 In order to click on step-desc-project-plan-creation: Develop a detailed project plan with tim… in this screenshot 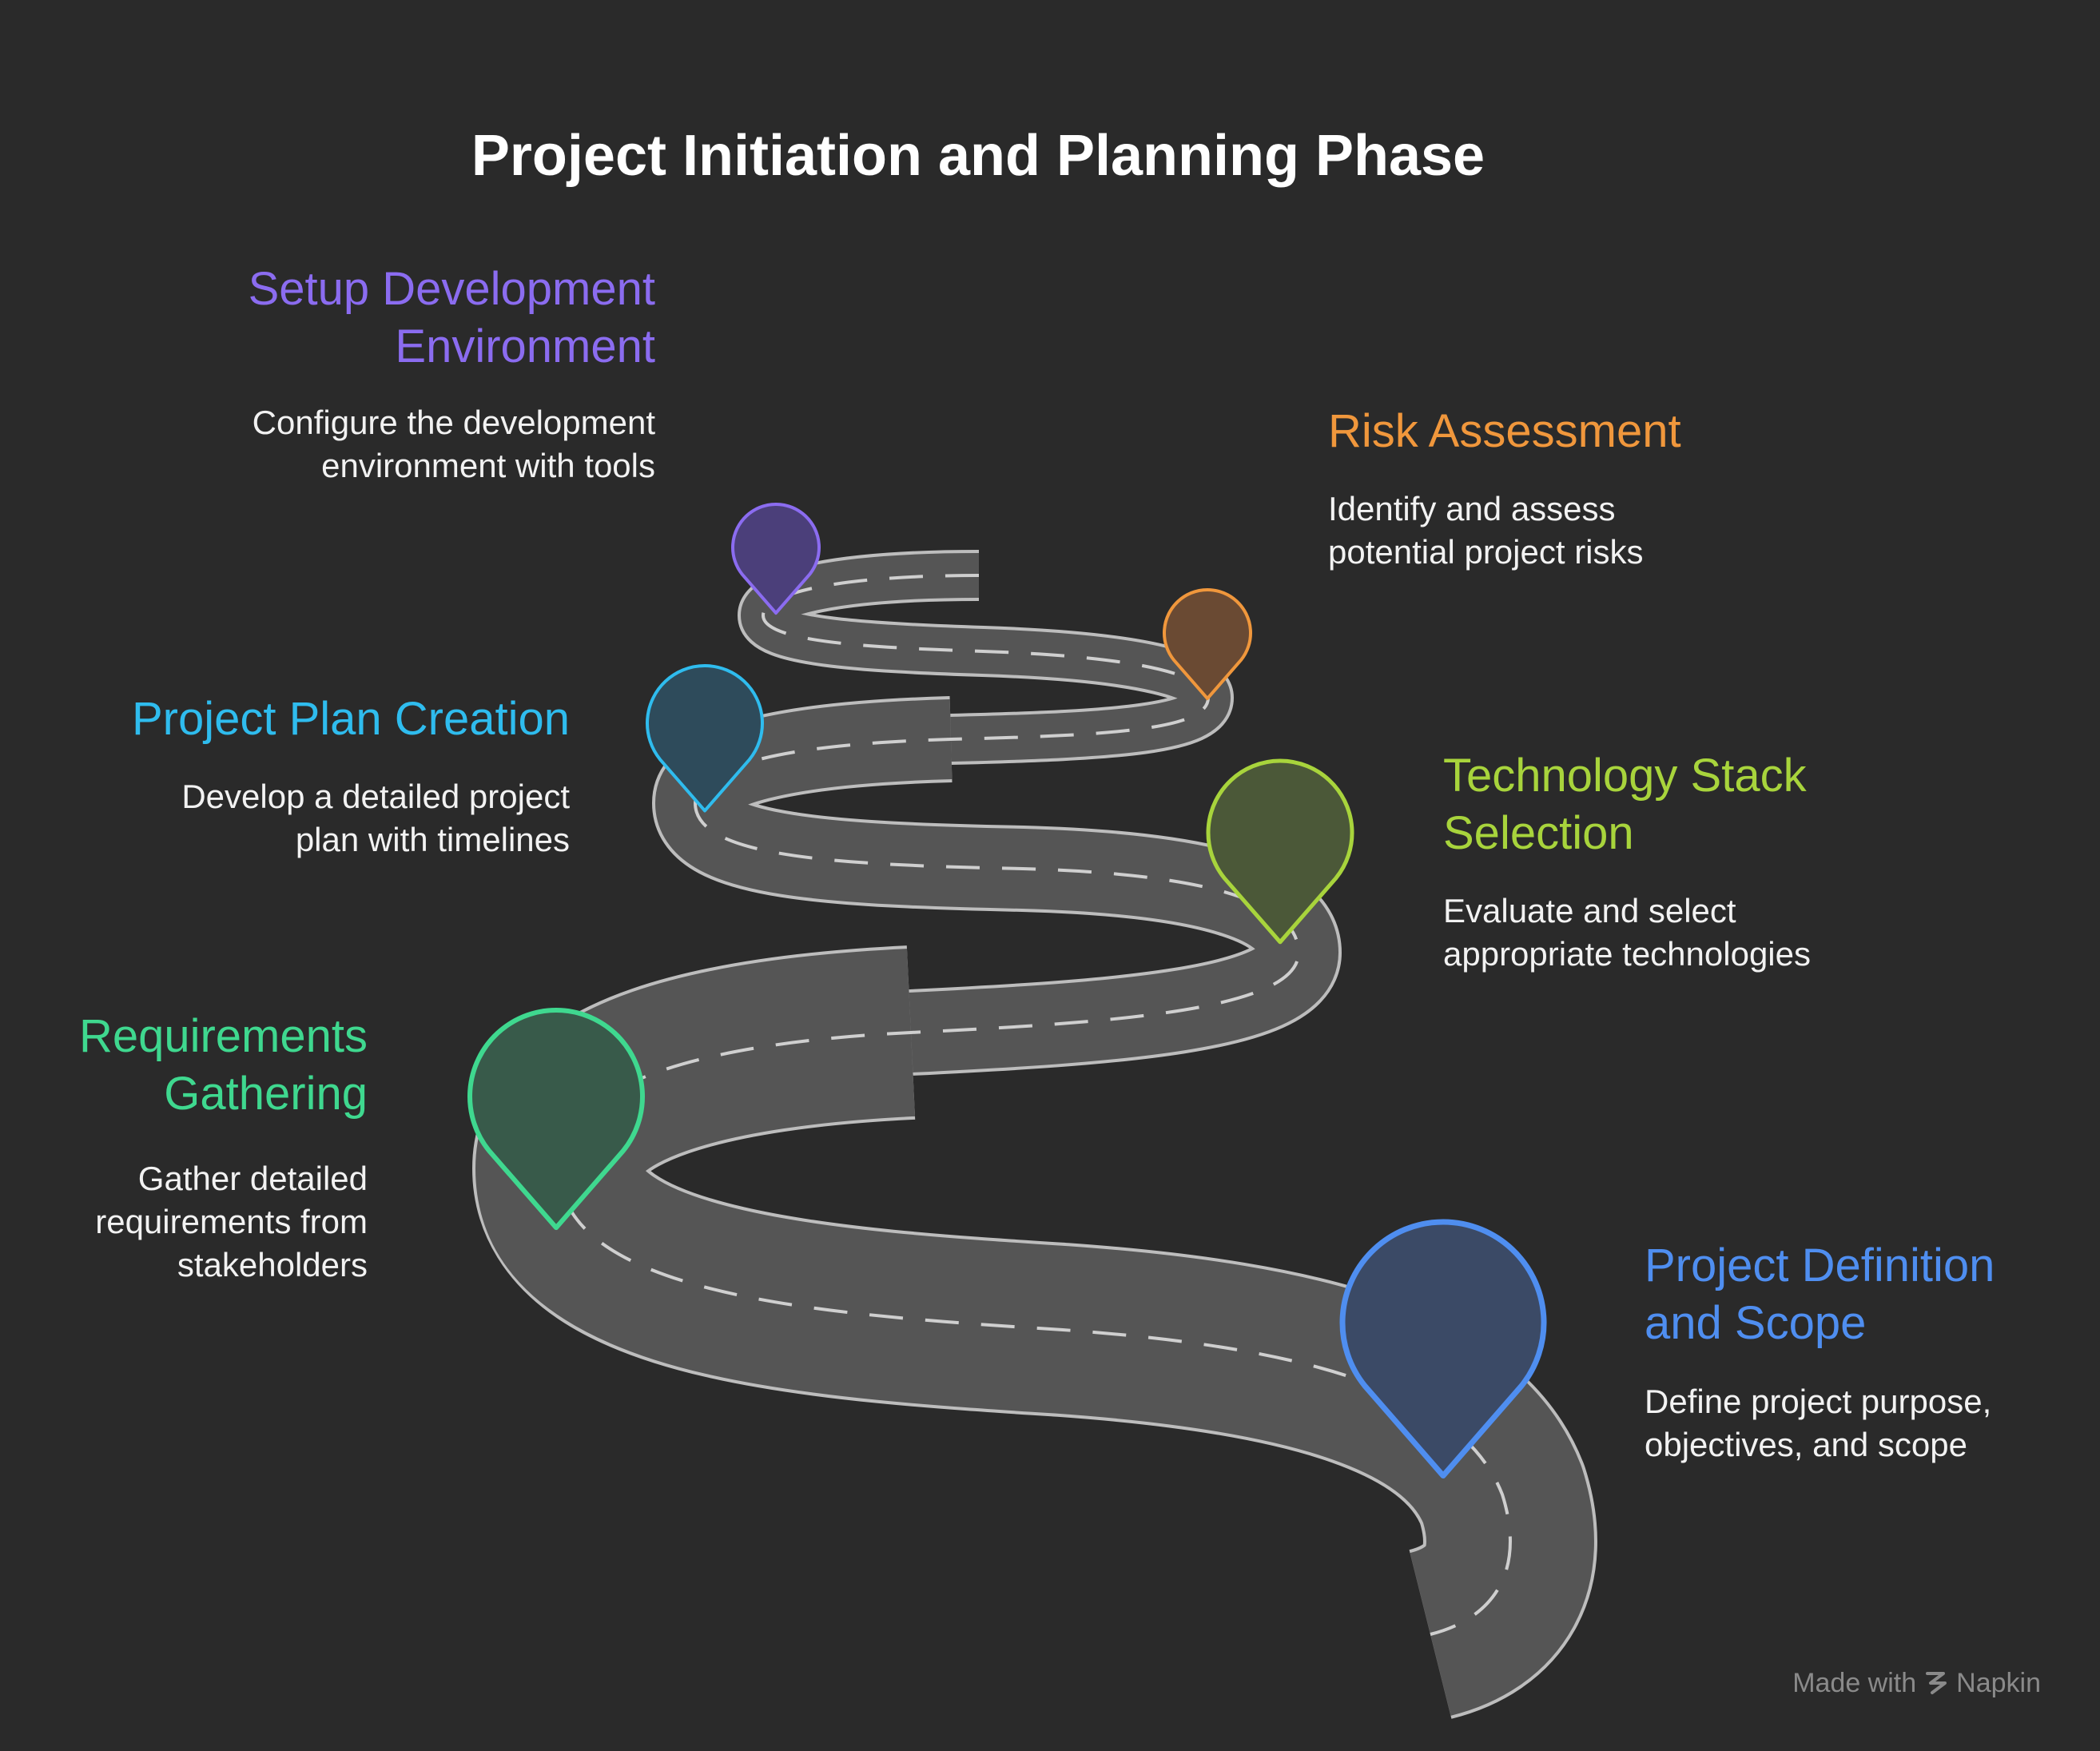, I will do `click(375, 818)`.